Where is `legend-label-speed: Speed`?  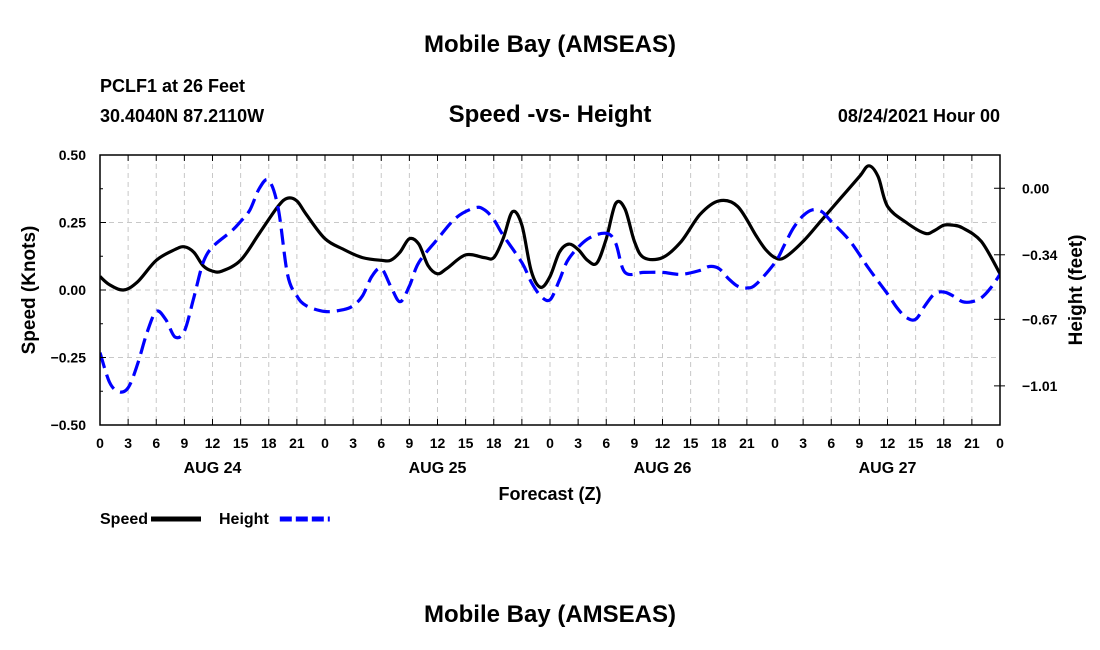 legend-label-speed: Speed is located at coordinates (124, 519).